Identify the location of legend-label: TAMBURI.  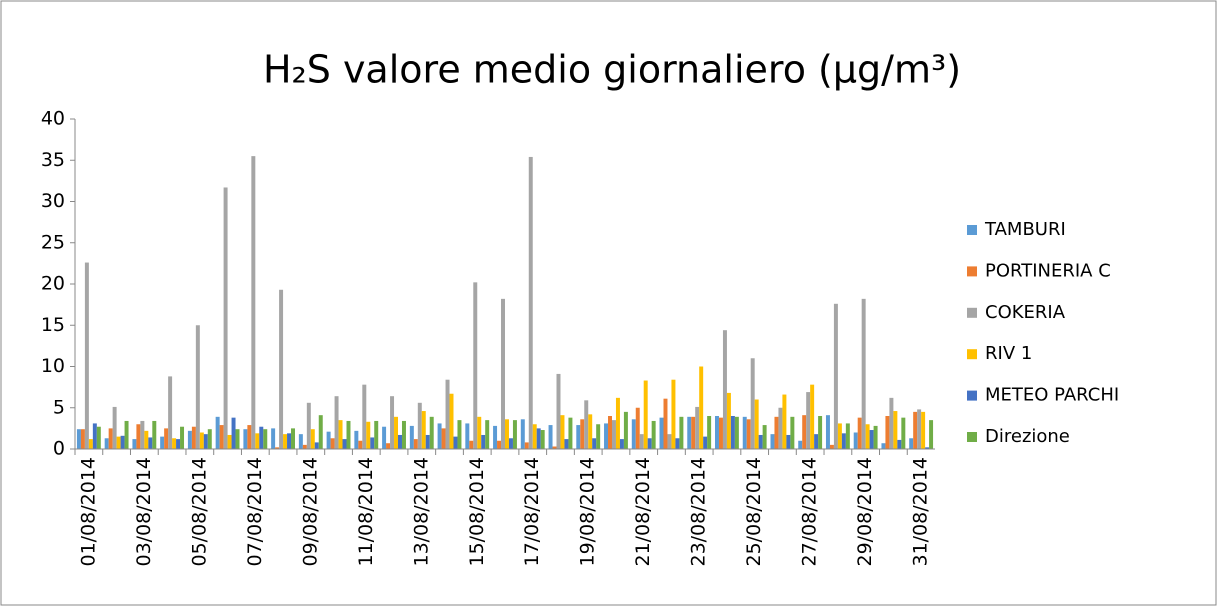
(1025, 229).